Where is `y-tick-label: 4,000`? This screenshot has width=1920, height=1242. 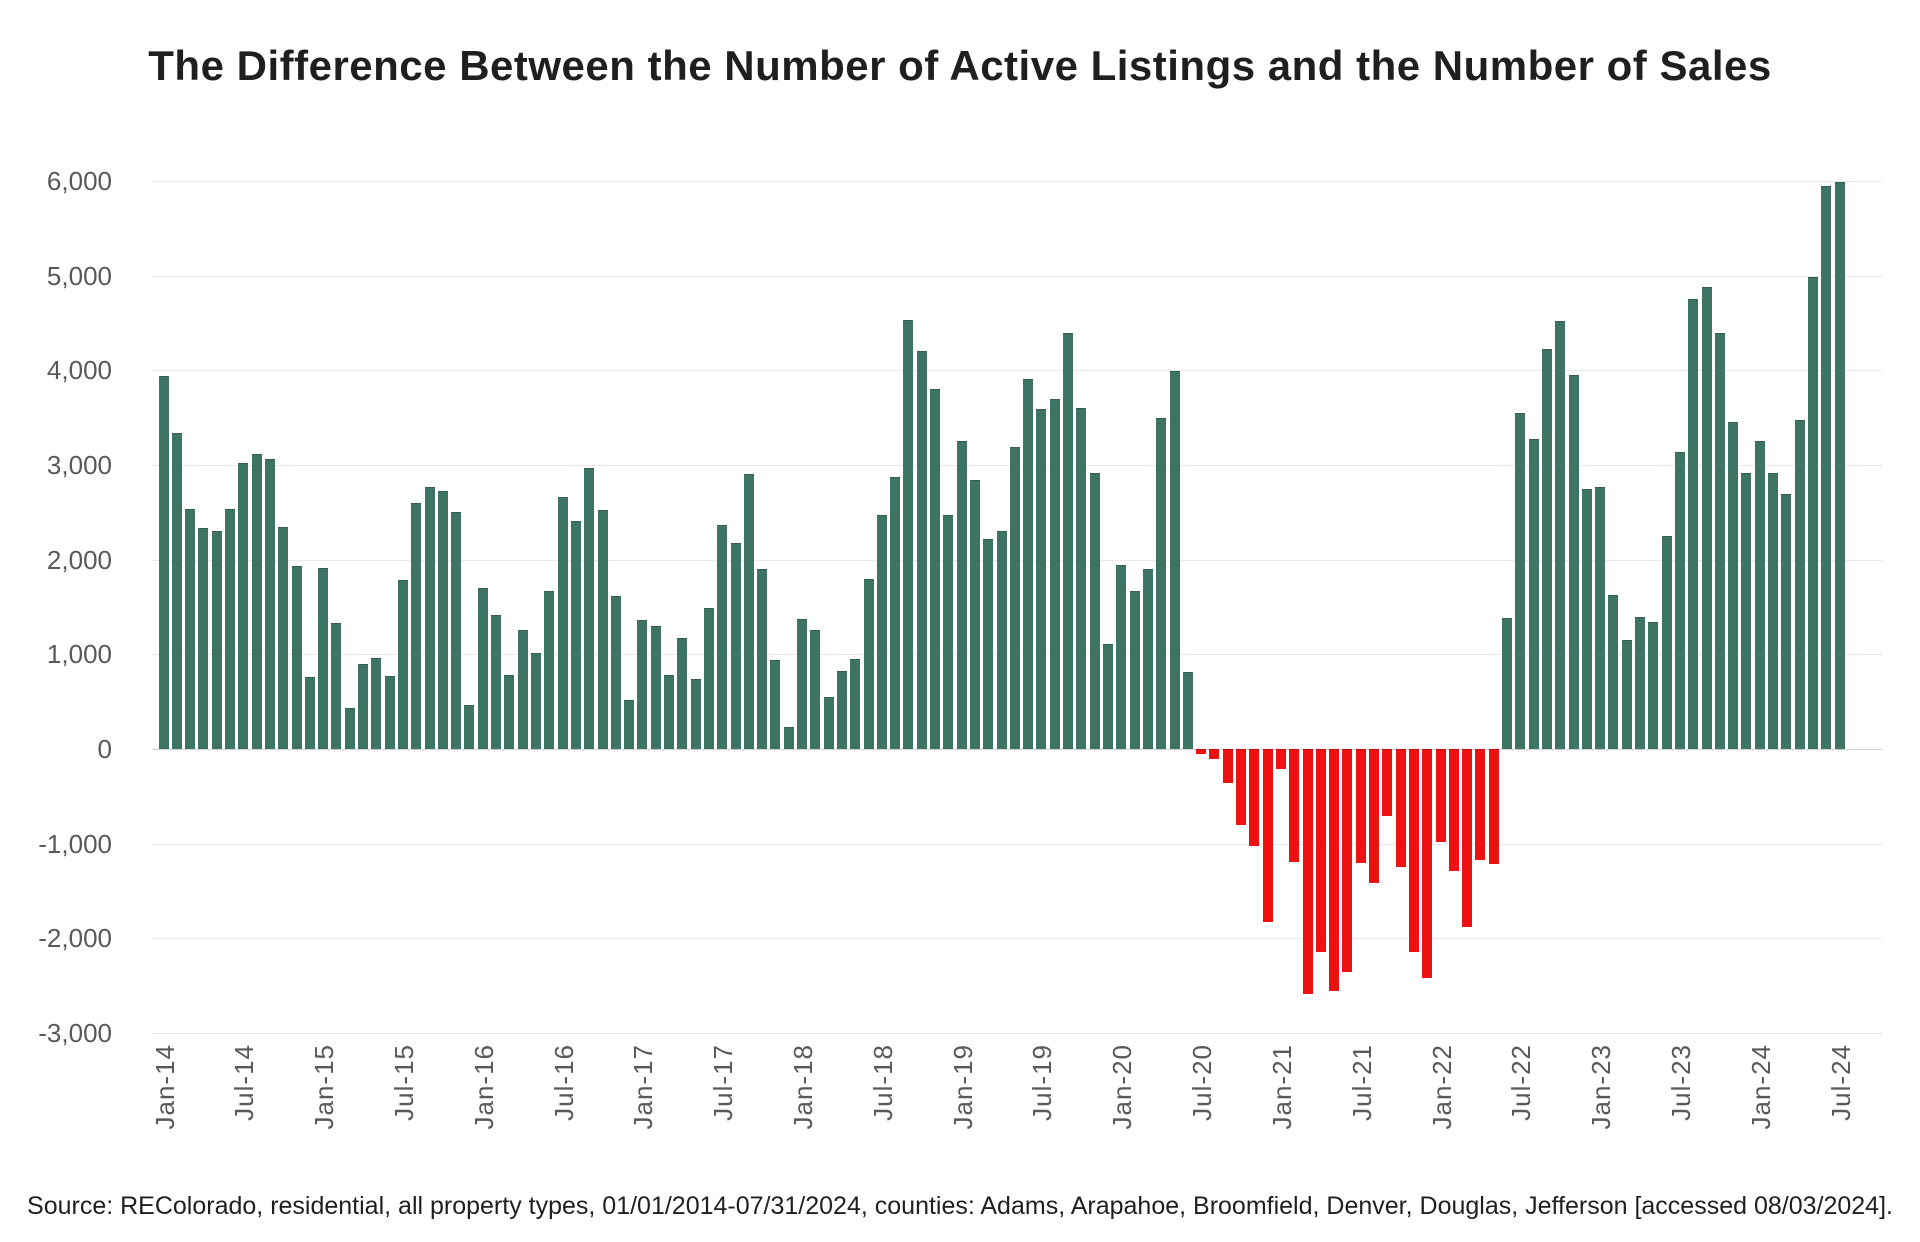
y-tick-label: 4,000 is located at coordinates (79, 370).